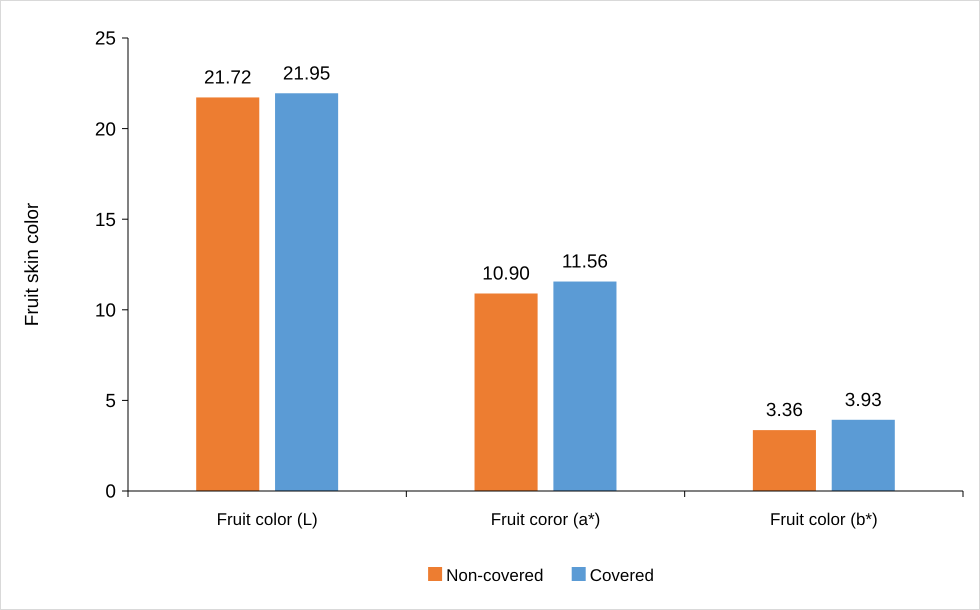  I want to click on legend-label: Non-covered, so click(495, 575).